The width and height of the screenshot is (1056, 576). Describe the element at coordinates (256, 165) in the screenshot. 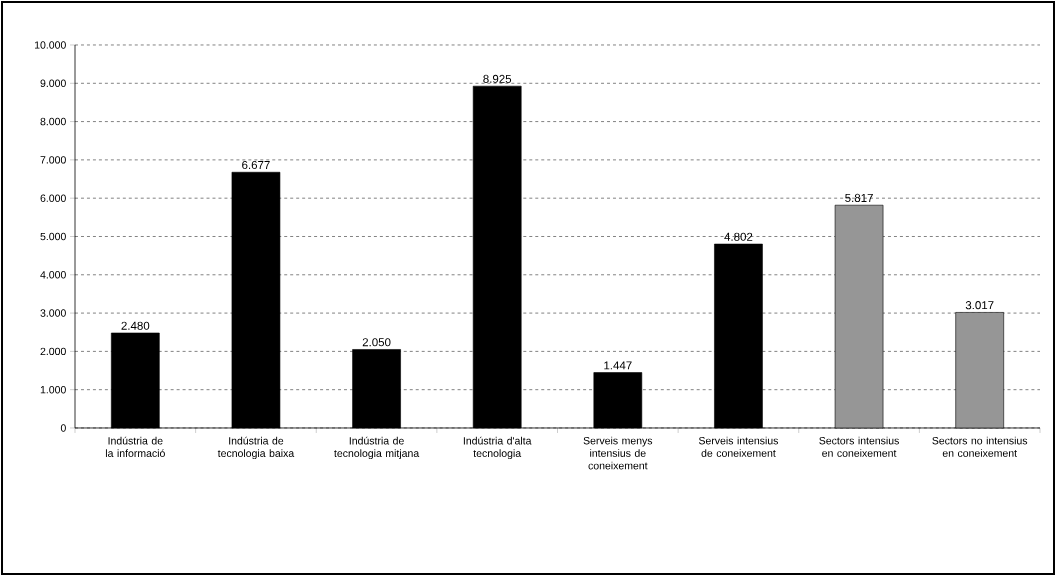

I see `data-label: 6.677` at that location.